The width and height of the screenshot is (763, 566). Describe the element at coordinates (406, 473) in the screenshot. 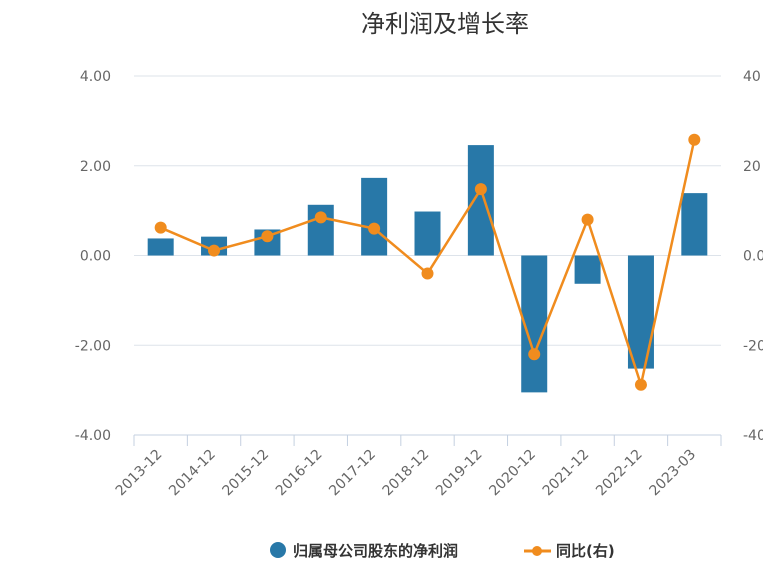

I see `x-tick-label: 2018-12` at that location.